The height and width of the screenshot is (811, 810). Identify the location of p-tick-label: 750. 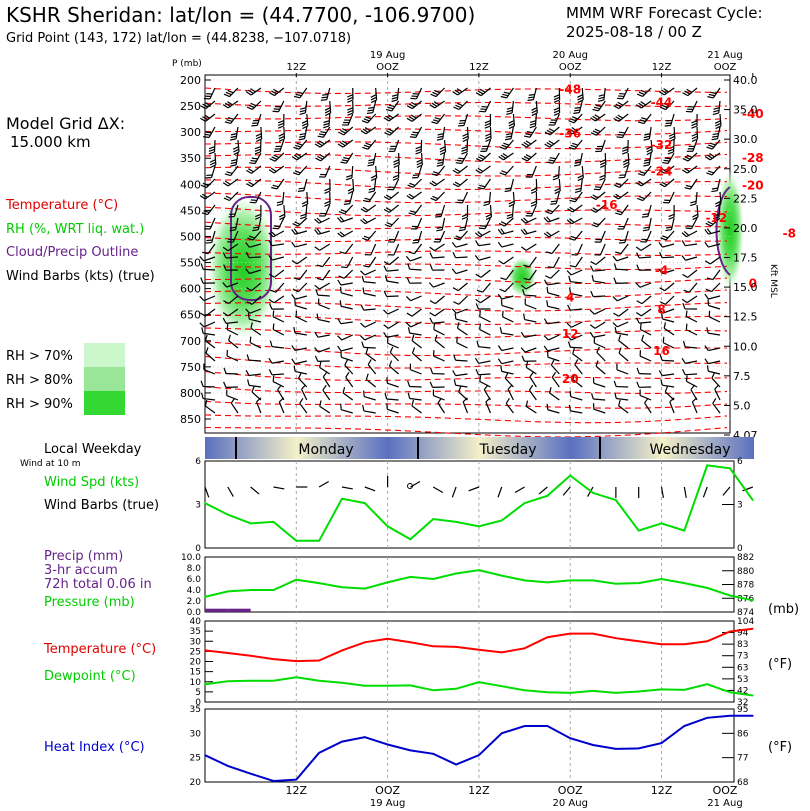
(190, 367).